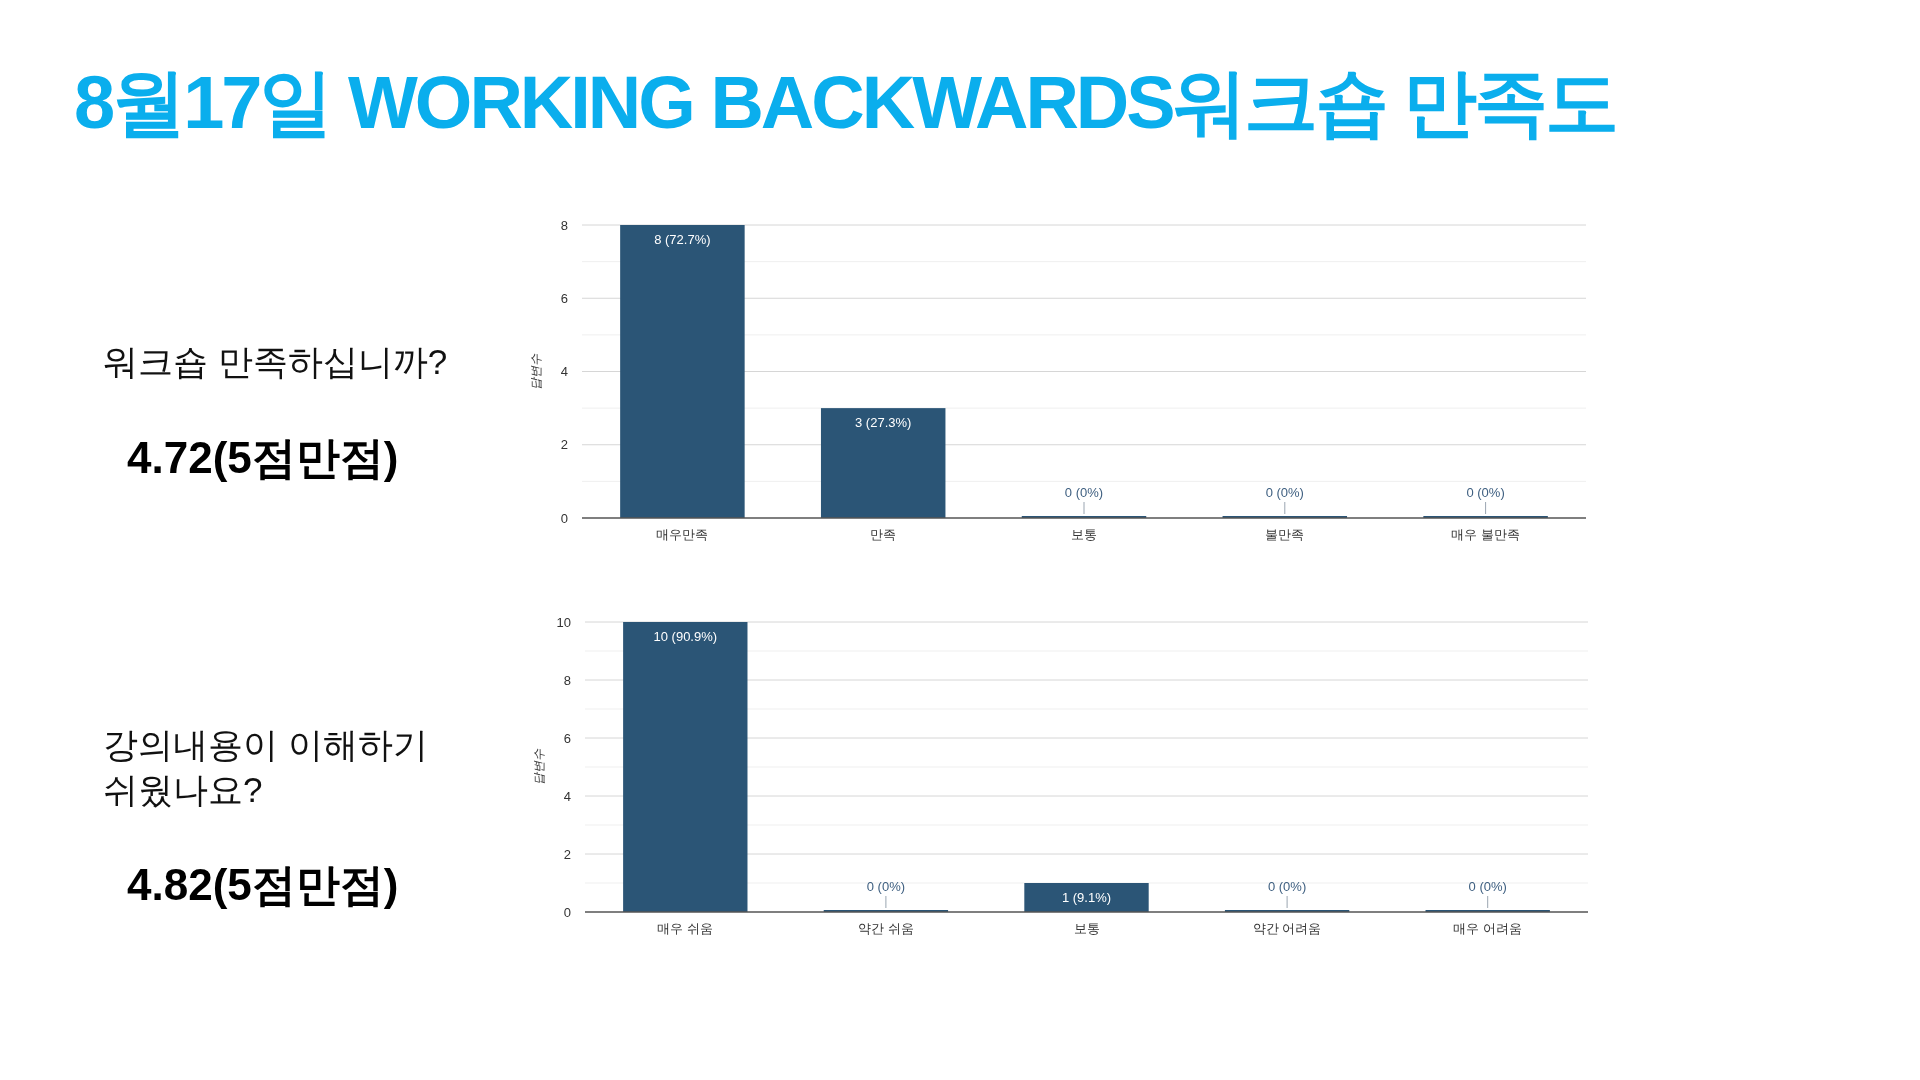  Describe the element at coordinates (263, 884) in the screenshot. I see `annotation: 4.82(5점만점)` at that location.